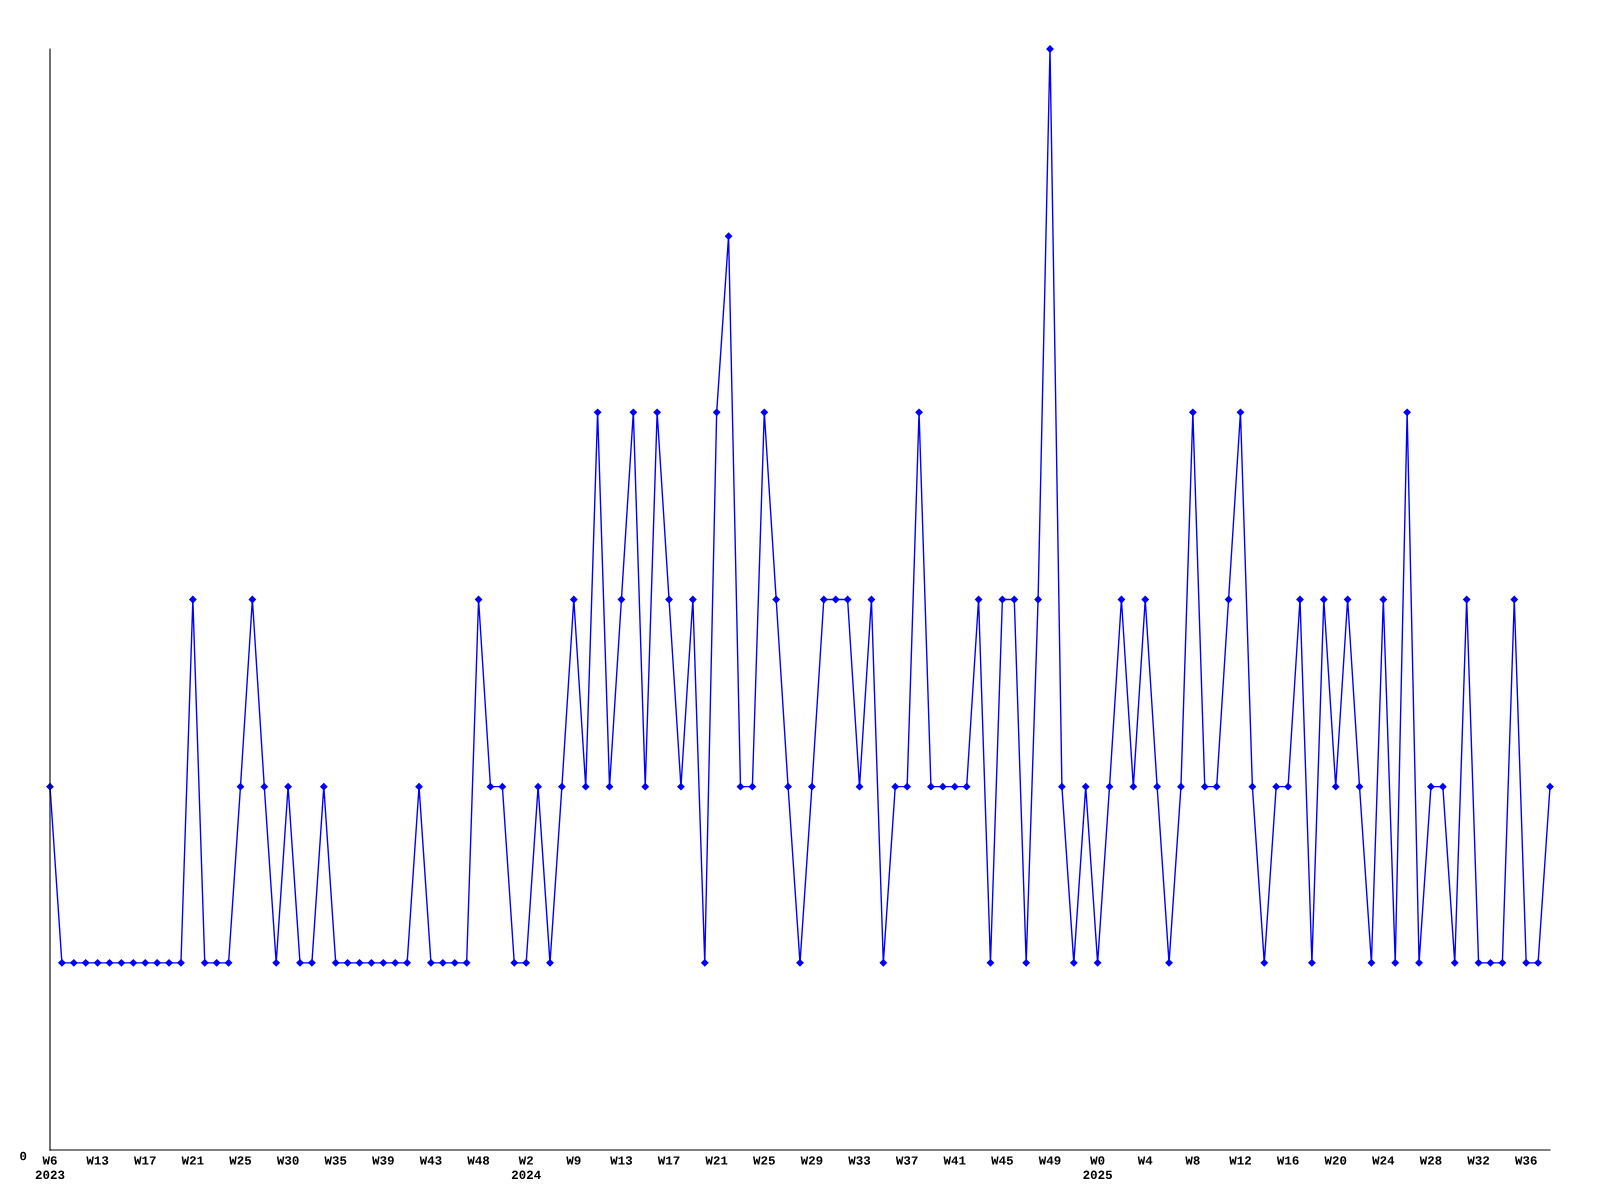 The width and height of the screenshot is (1600, 1200). I want to click on x-tick-label: W35, so click(335, 1160).